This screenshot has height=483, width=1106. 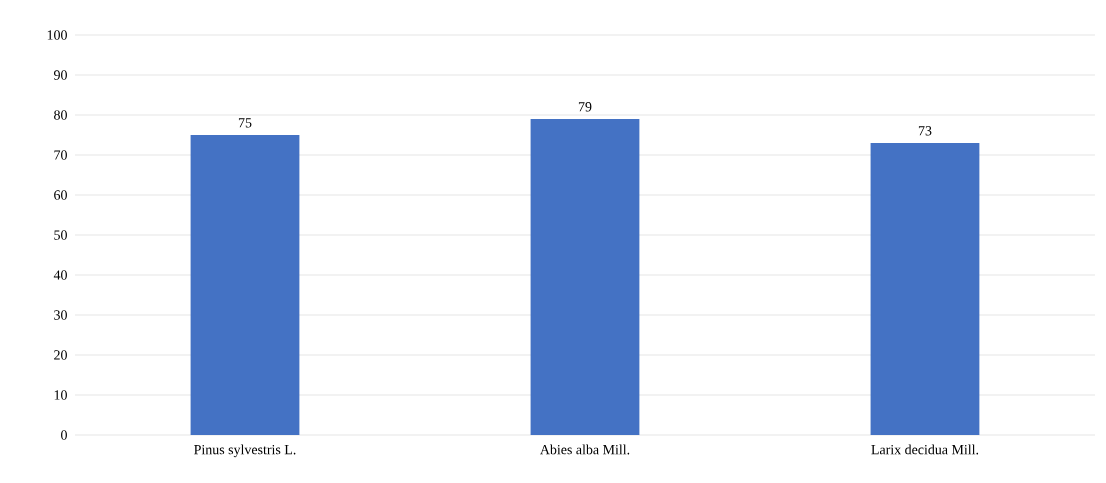 I want to click on x-tick-label: Pinus sylvestris L., so click(x=245, y=451).